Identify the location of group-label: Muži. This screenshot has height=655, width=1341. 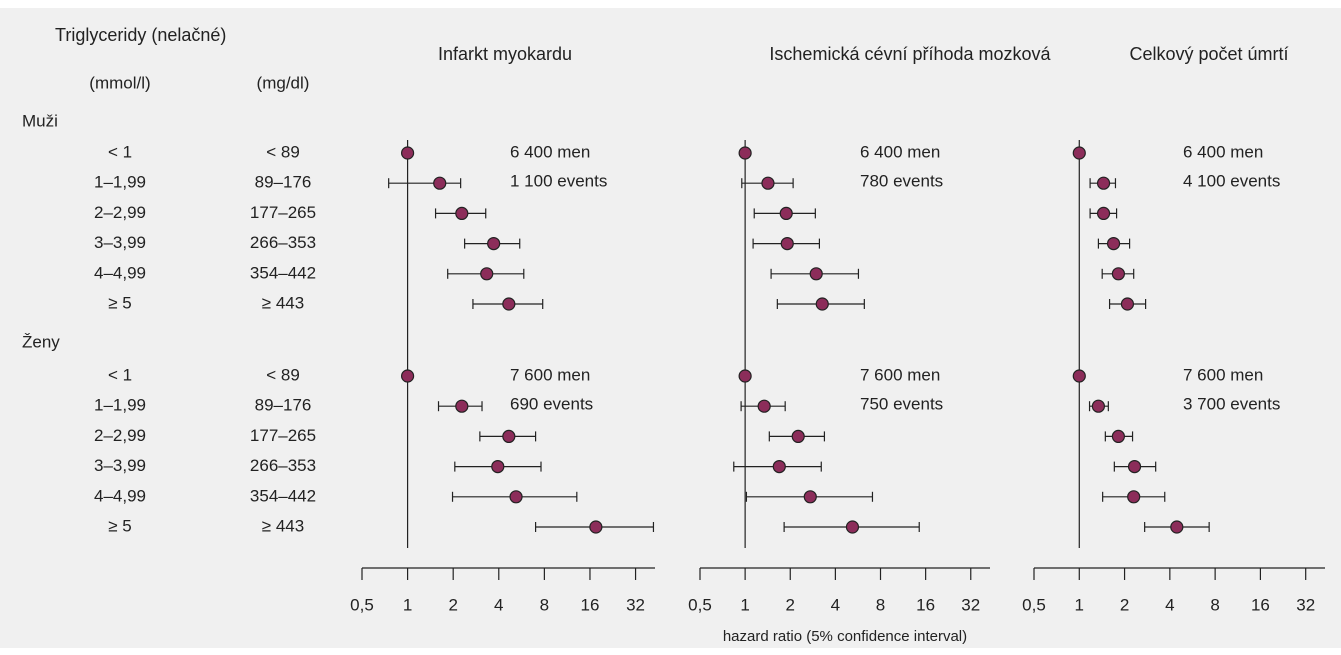
(40, 120).